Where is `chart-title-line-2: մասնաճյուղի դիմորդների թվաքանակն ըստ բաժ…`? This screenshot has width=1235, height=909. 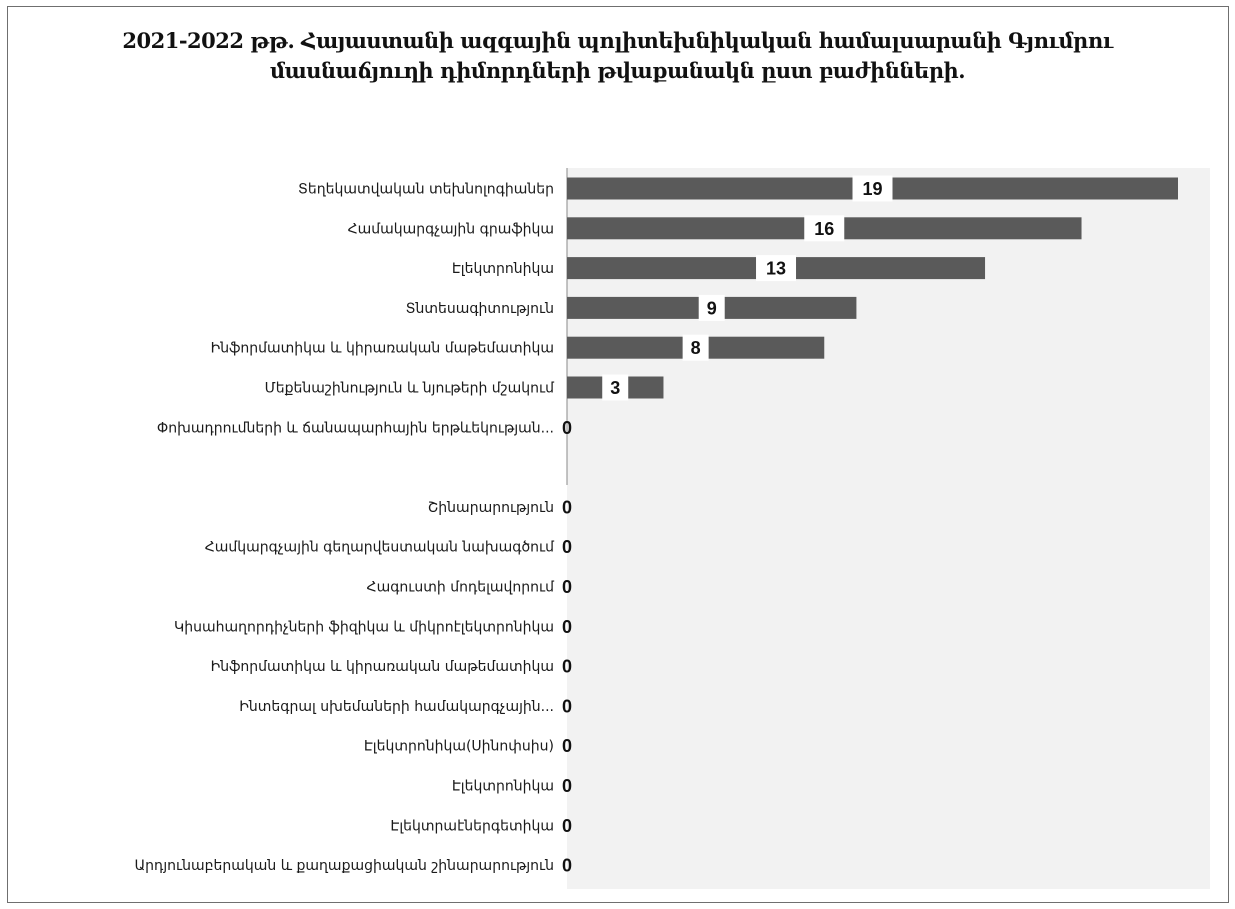 chart-title-line-2: մասնաճյուղի դիմորդների թվաքանակն ըստ բաժ… is located at coordinates (617, 70).